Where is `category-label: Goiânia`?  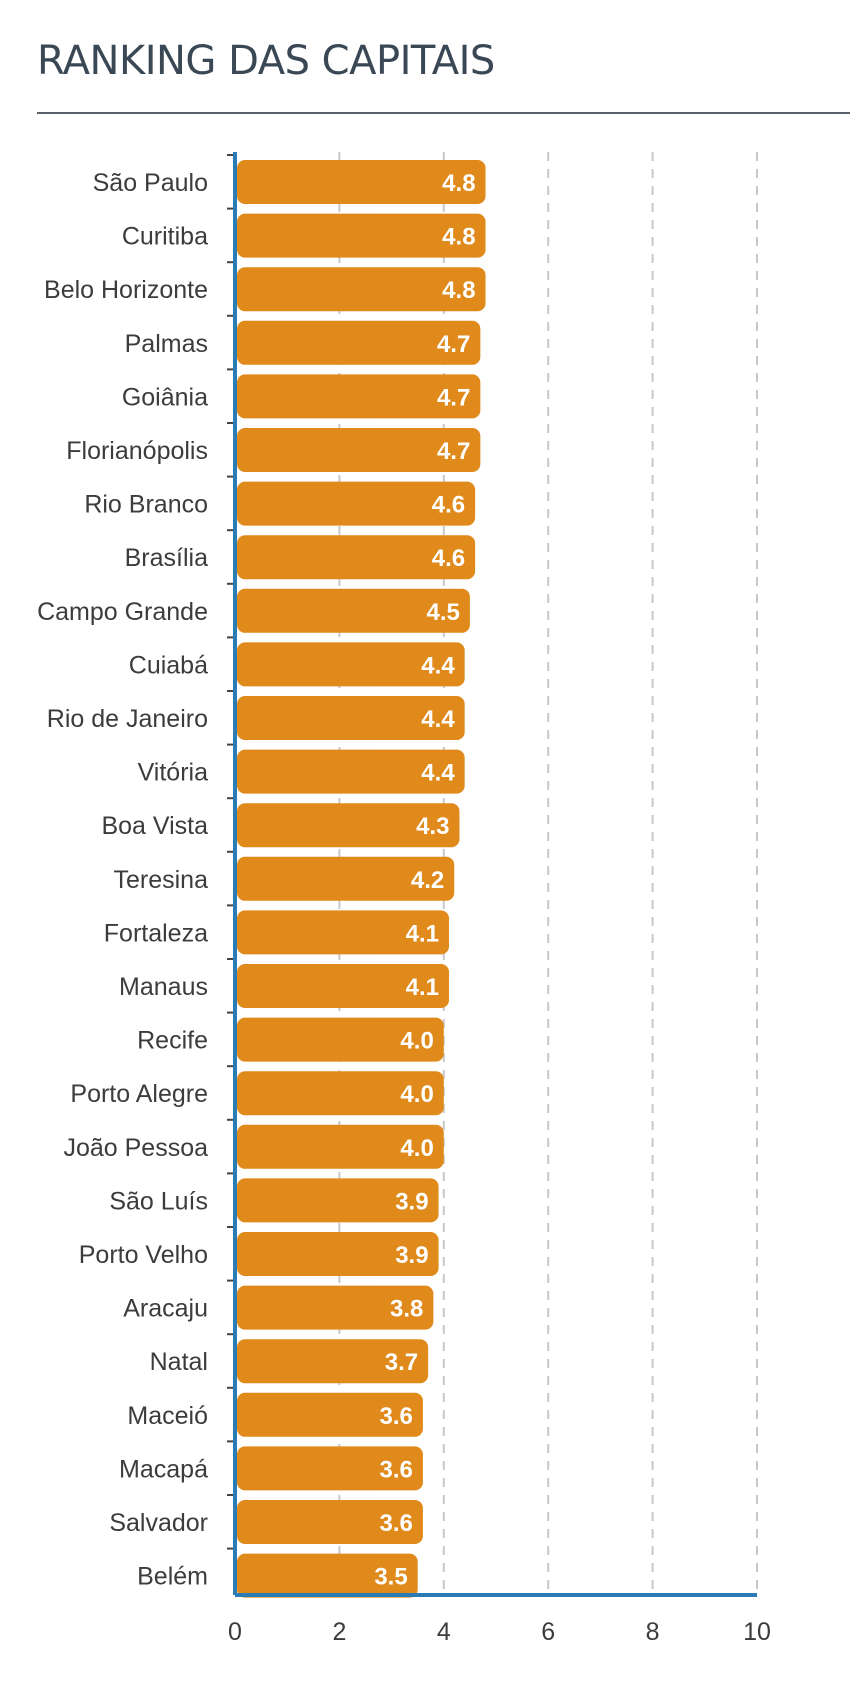
category-label: Goiânia is located at coordinates (165, 397).